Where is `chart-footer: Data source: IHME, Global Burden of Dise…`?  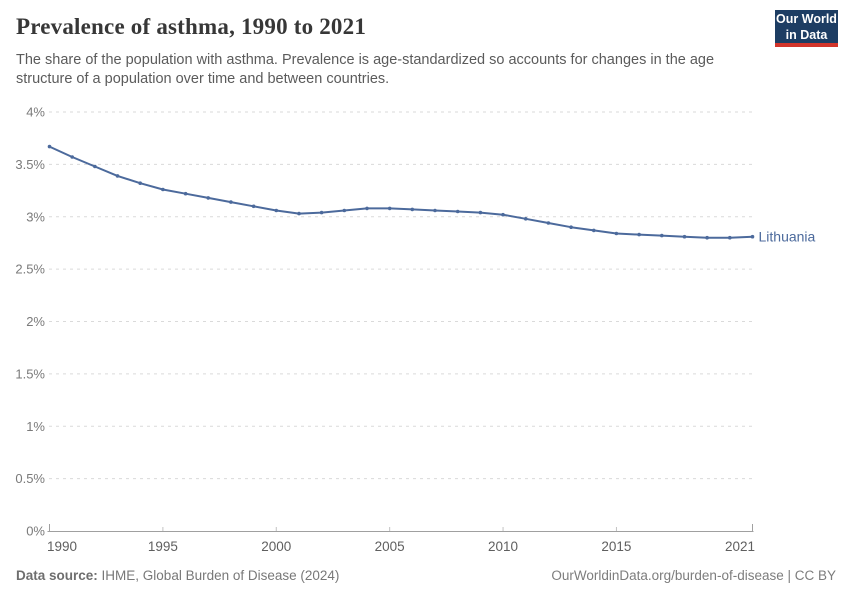 chart-footer: Data source: IHME, Global Burden of Dise… is located at coordinates (426, 575).